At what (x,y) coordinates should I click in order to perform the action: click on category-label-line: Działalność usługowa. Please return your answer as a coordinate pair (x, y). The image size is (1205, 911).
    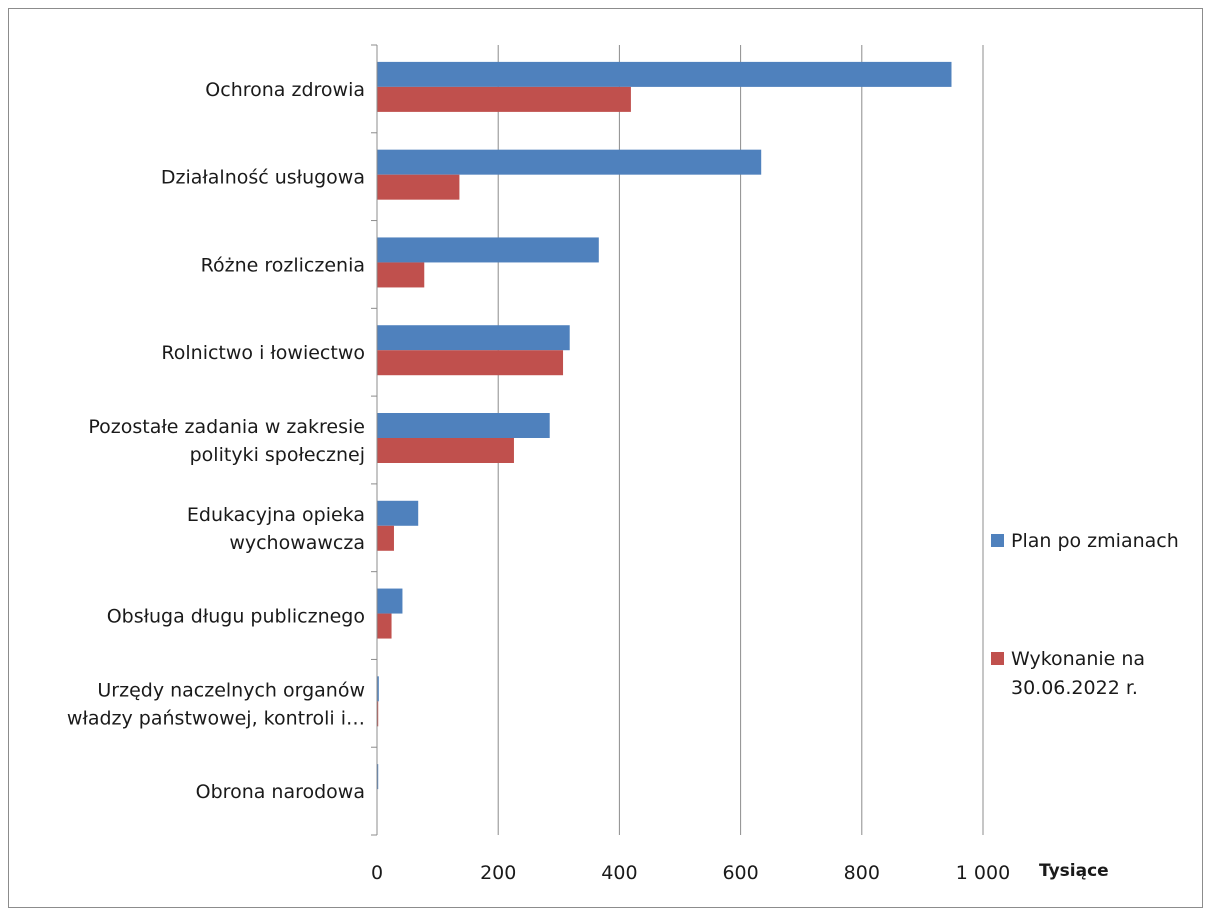
    Looking at the image, I should click on (263, 178).